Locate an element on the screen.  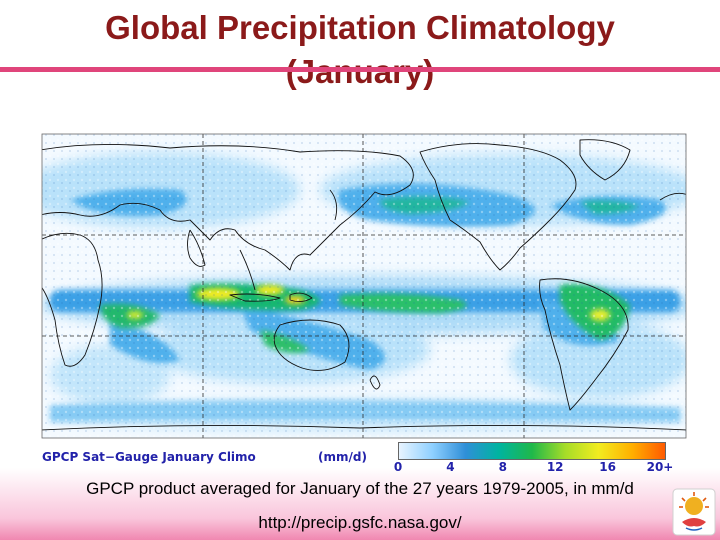
bottom-gradient-band is located at coordinates (360, 504).